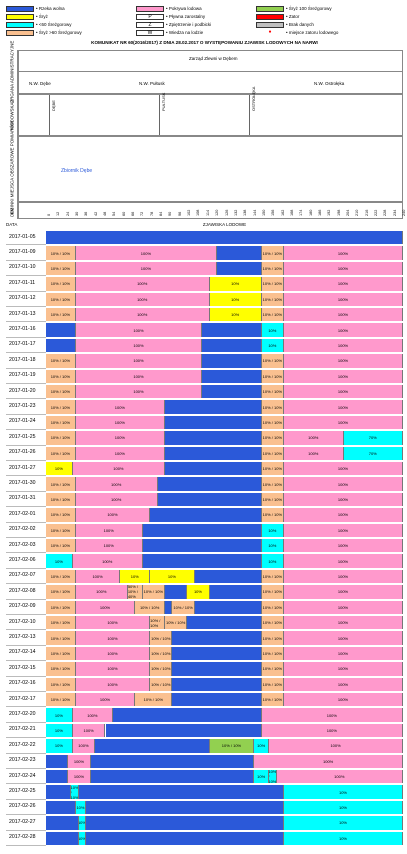 The width and height of the screenshot is (407, 854). Describe the element at coordinates (310, 212) in the screenshot. I see `km-tick-label: 180` at that location.